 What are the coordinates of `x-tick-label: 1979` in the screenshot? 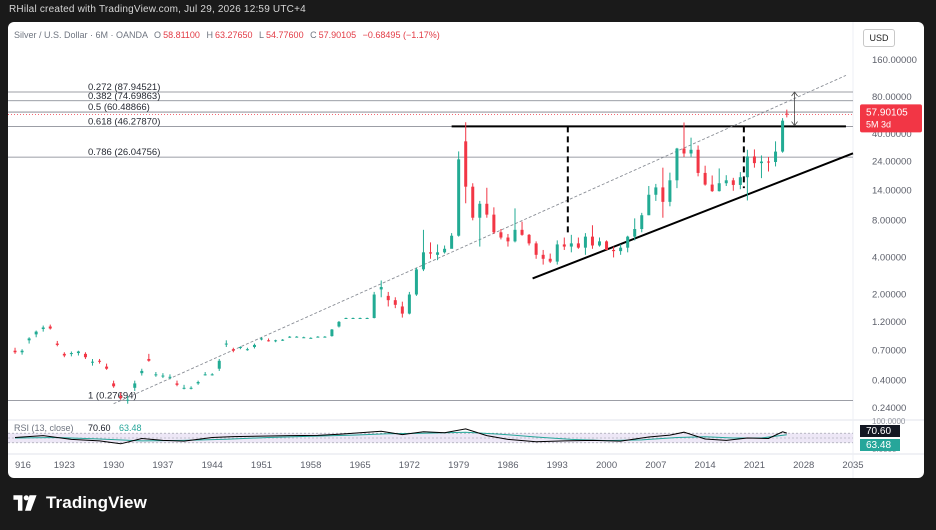 It's located at (458, 465).